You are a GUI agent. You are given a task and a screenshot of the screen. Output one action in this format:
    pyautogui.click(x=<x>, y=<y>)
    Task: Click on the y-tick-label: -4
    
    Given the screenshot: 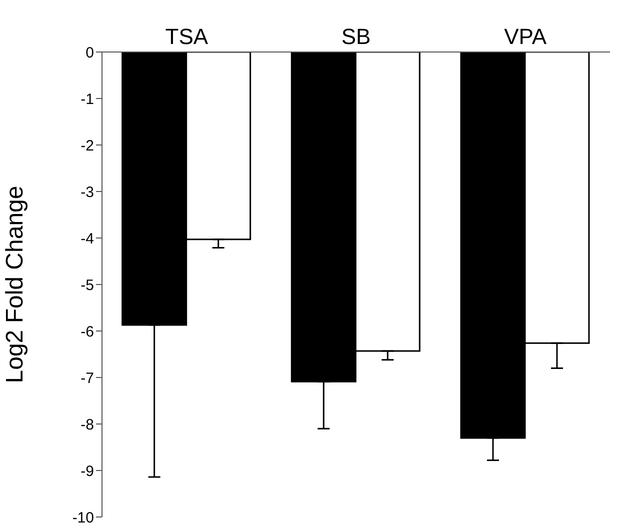 What is the action you would take?
    pyautogui.click(x=87, y=239)
    